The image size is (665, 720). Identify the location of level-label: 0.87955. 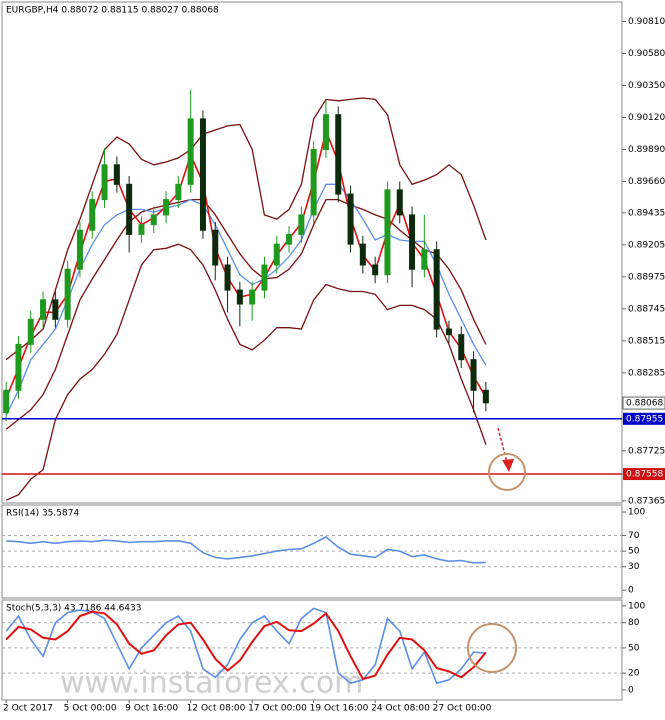
(644, 419).